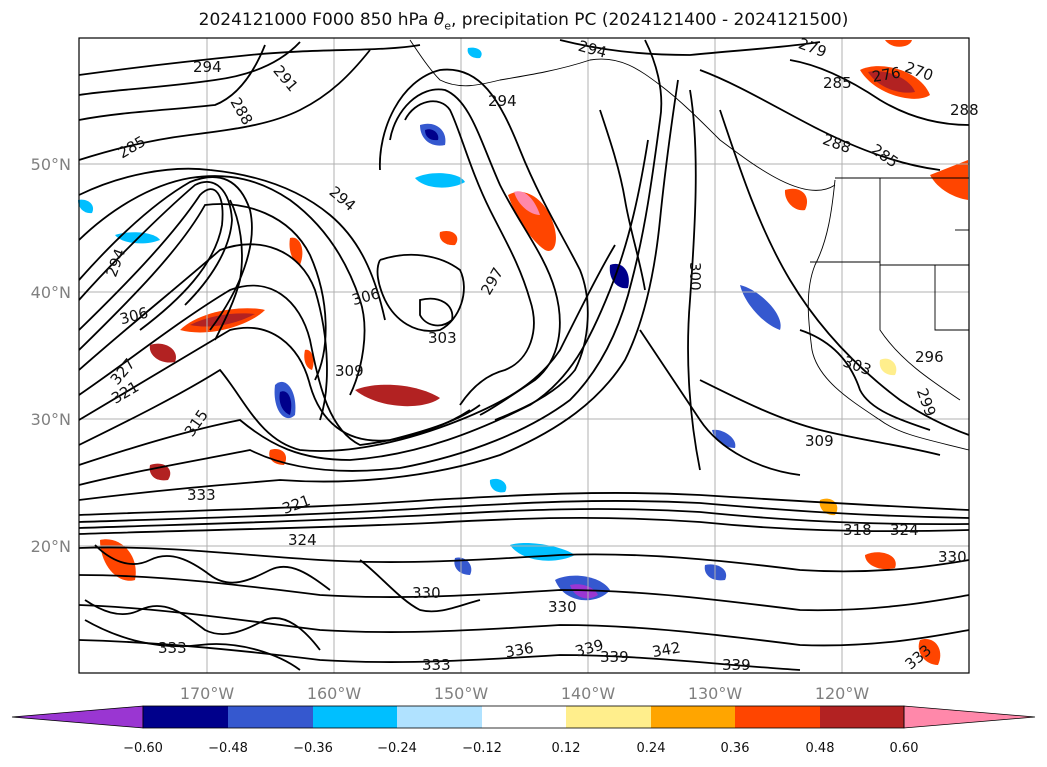  Describe the element at coordinates (715, 693) in the screenshot. I see `lon-tick-label: 130°W` at that location.